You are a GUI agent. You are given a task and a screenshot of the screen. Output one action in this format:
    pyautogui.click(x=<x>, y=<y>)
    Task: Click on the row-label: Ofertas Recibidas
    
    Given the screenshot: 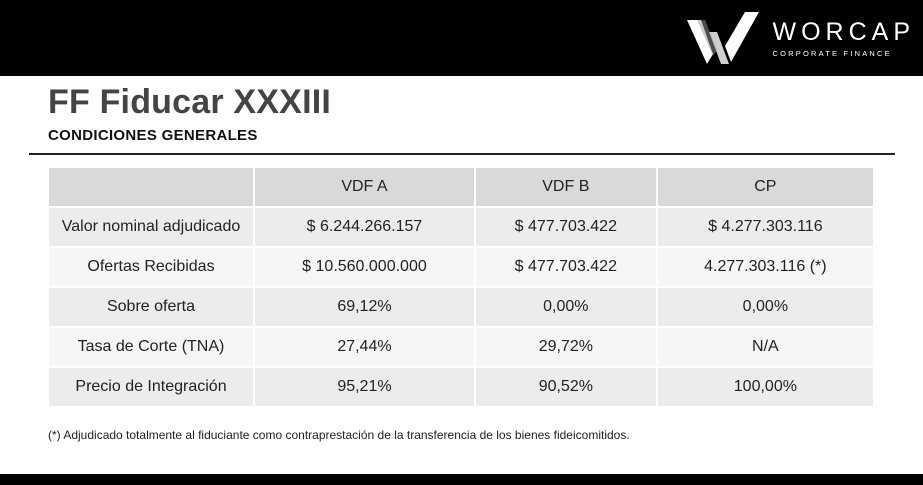 What is the action you would take?
    pyautogui.click(x=151, y=267)
    